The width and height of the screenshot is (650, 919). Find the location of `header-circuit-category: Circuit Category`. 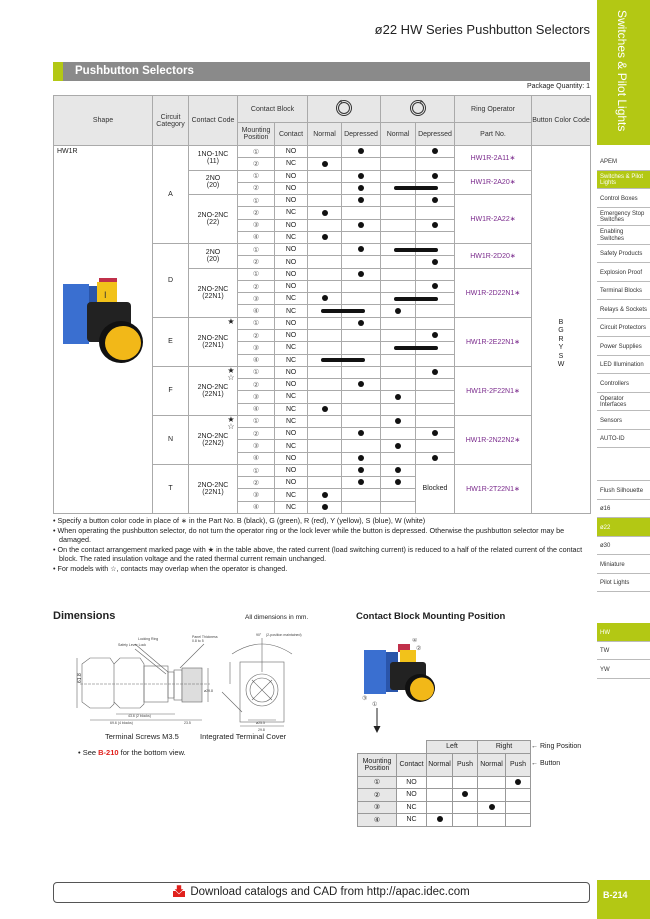

header-circuit-category: Circuit Category is located at coordinates (170, 120).